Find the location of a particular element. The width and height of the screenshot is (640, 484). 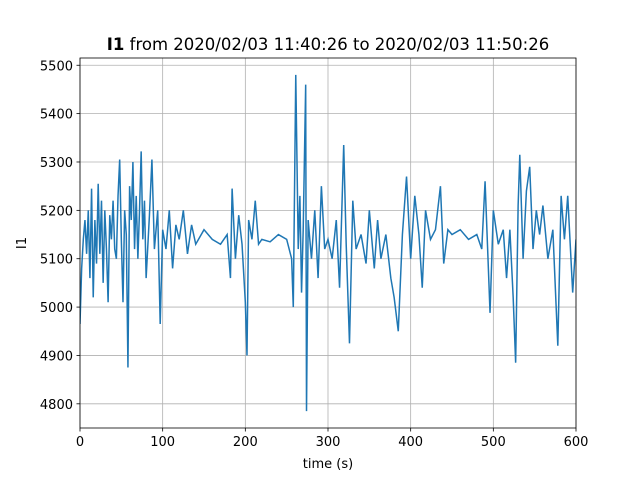

x-tick-label: 600 is located at coordinates (576, 442).